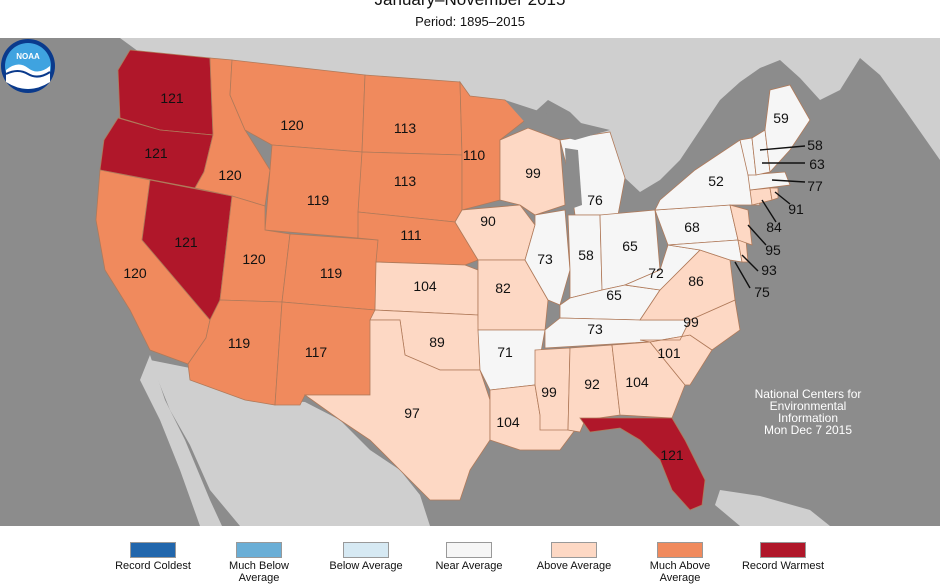 The image size is (940, 584). Describe the element at coordinates (817, 164) in the screenshot. I see `value-NH: 63` at that location.